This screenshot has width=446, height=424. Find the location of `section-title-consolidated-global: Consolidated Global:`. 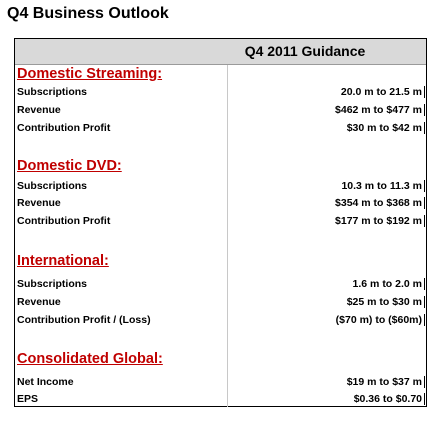

section-title-consolidated-global: Consolidated Global: is located at coordinates (90, 359).